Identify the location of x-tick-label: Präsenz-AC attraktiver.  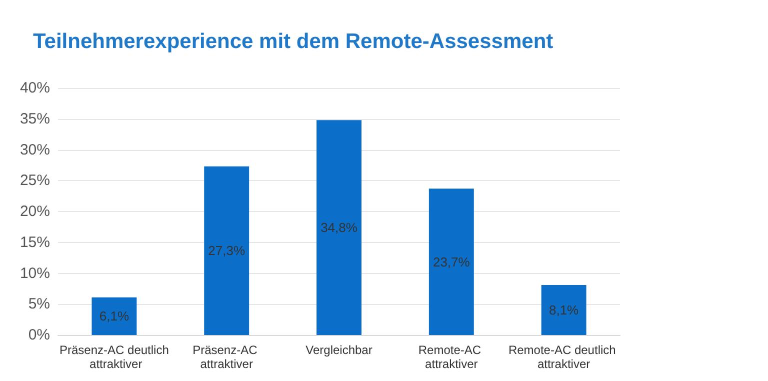
(226, 357).